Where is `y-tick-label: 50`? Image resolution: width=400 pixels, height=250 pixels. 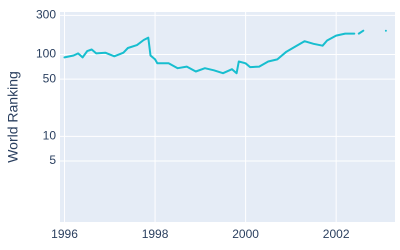 y-tick-label: 50 is located at coordinates (50, 78).